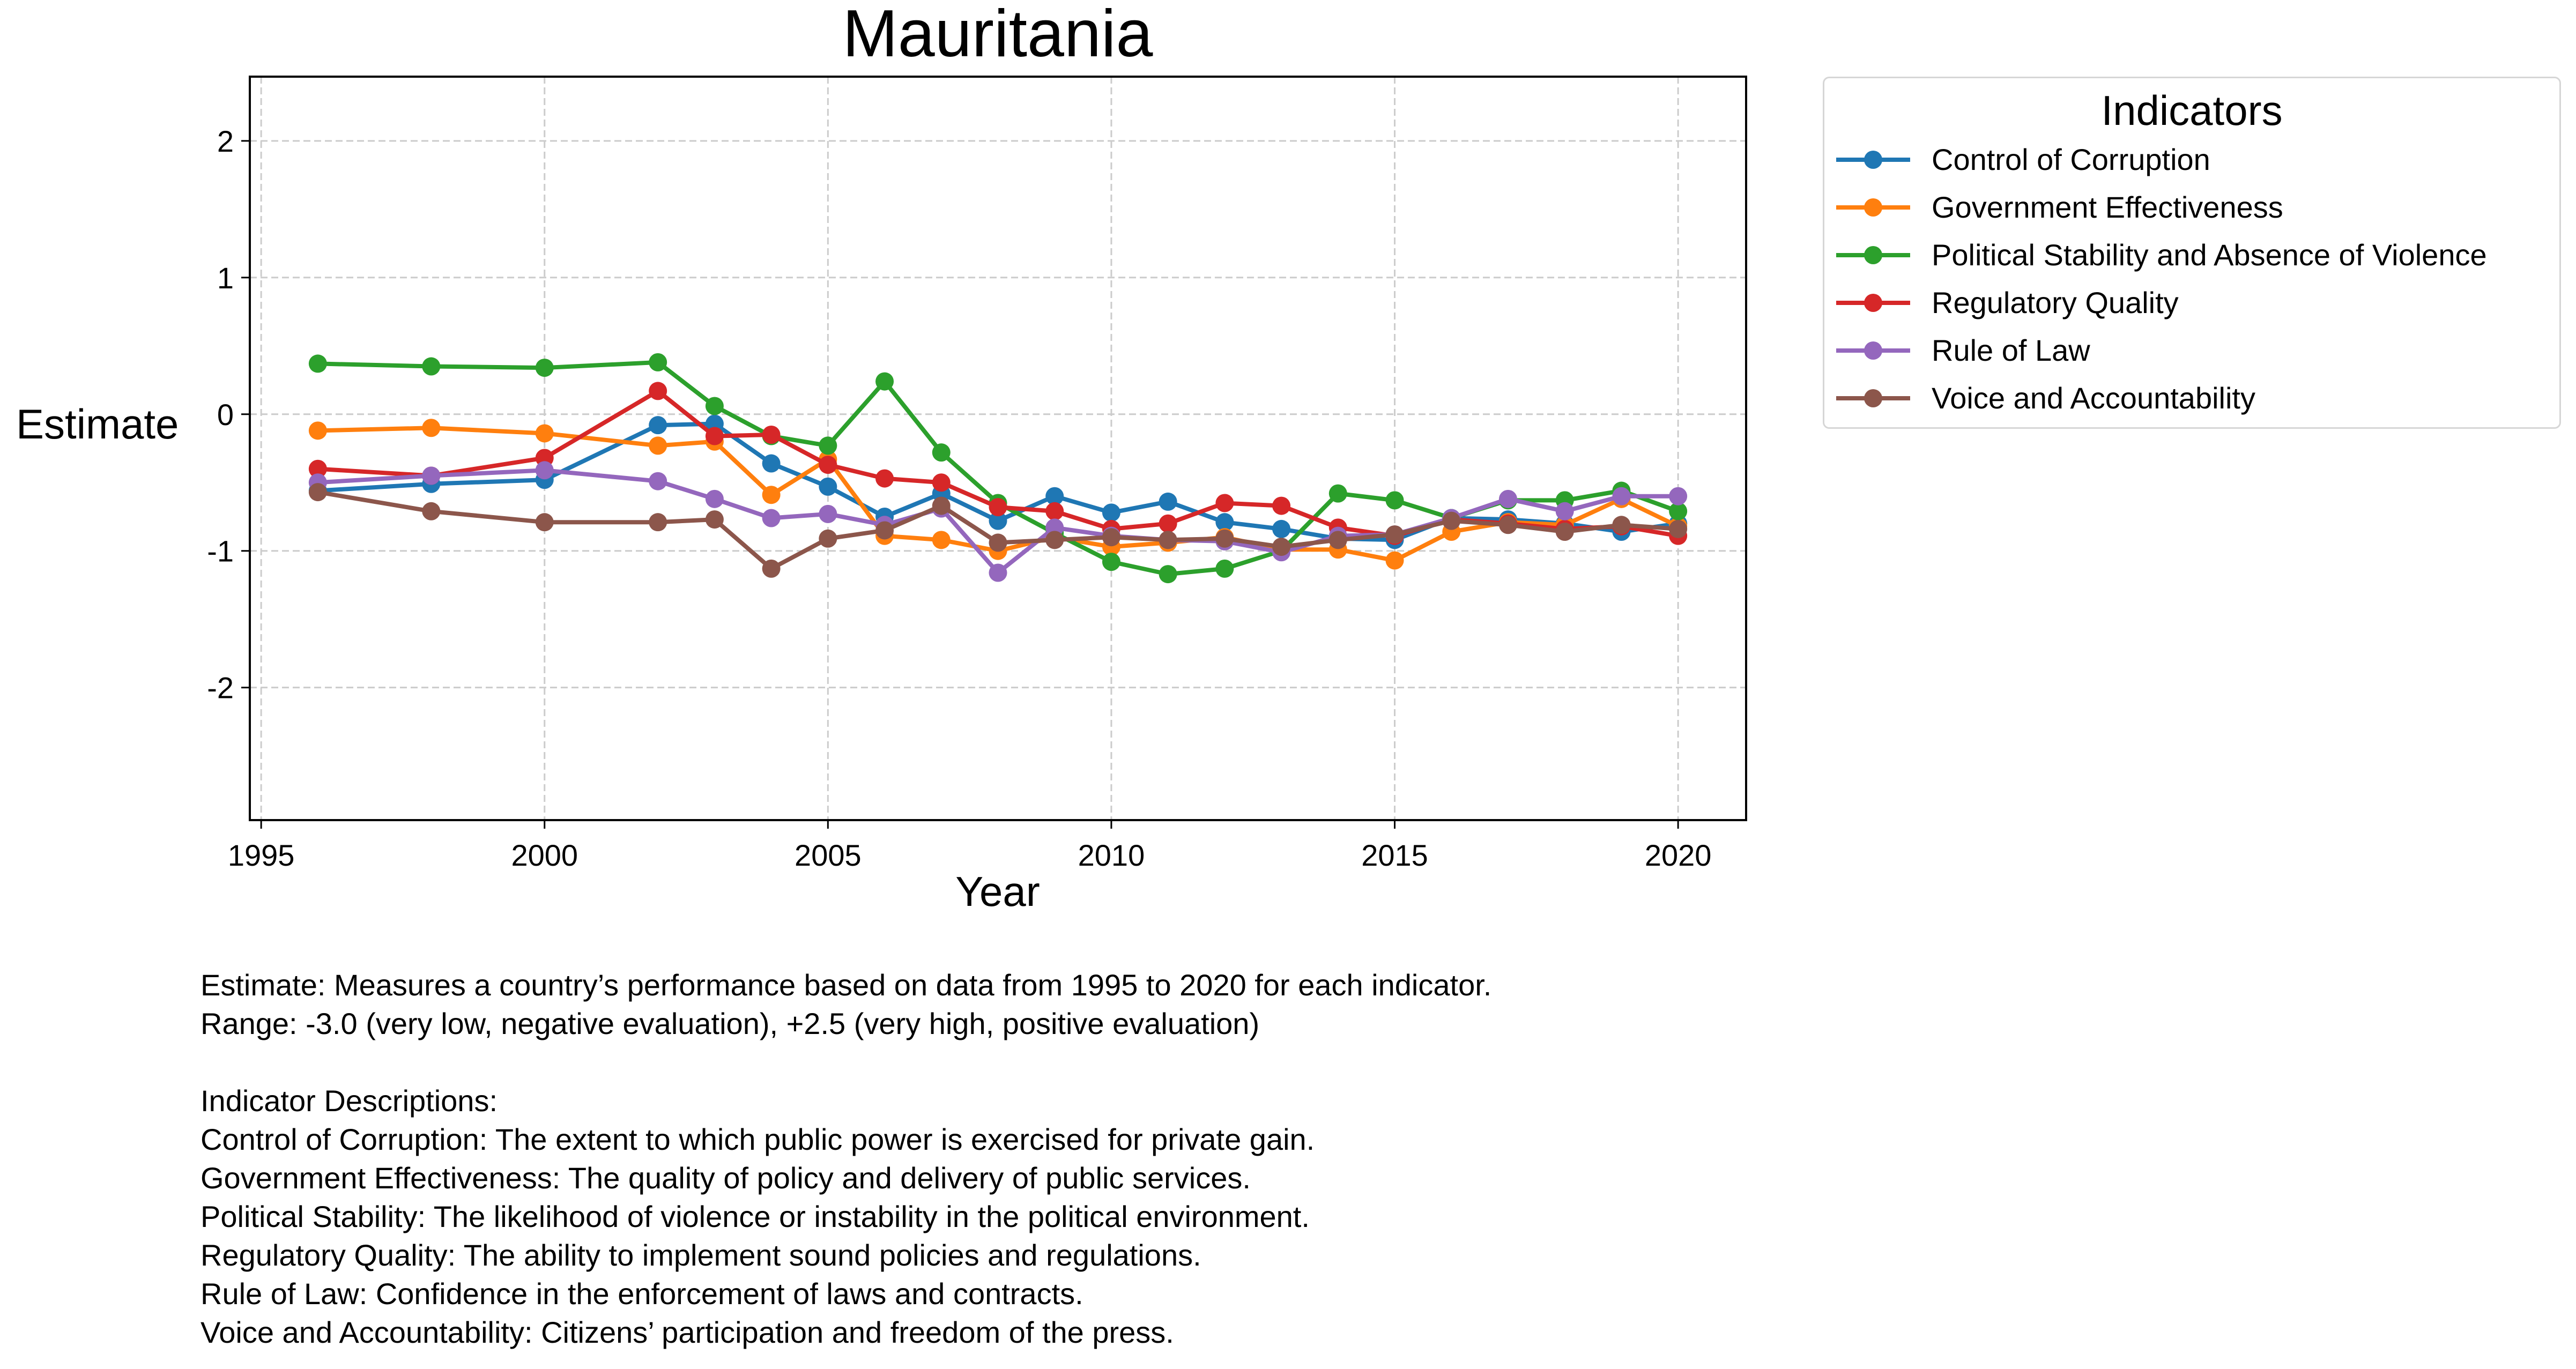  What do you see at coordinates (226, 414) in the screenshot?
I see `y-tick-label: 0` at bounding box center [226, 414].